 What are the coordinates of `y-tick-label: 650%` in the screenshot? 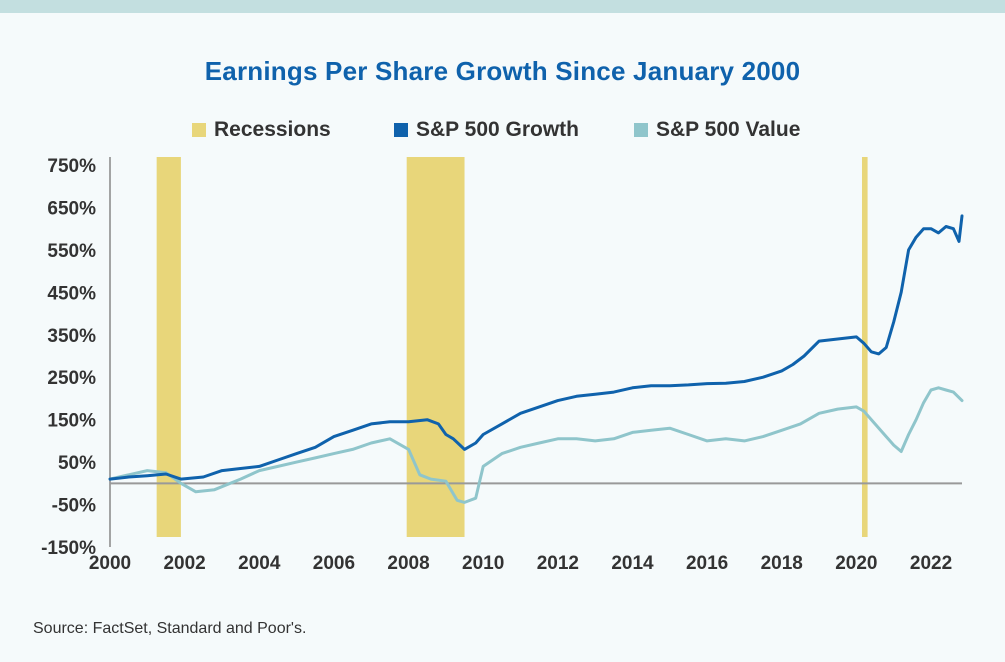 It's located at (71, 208).